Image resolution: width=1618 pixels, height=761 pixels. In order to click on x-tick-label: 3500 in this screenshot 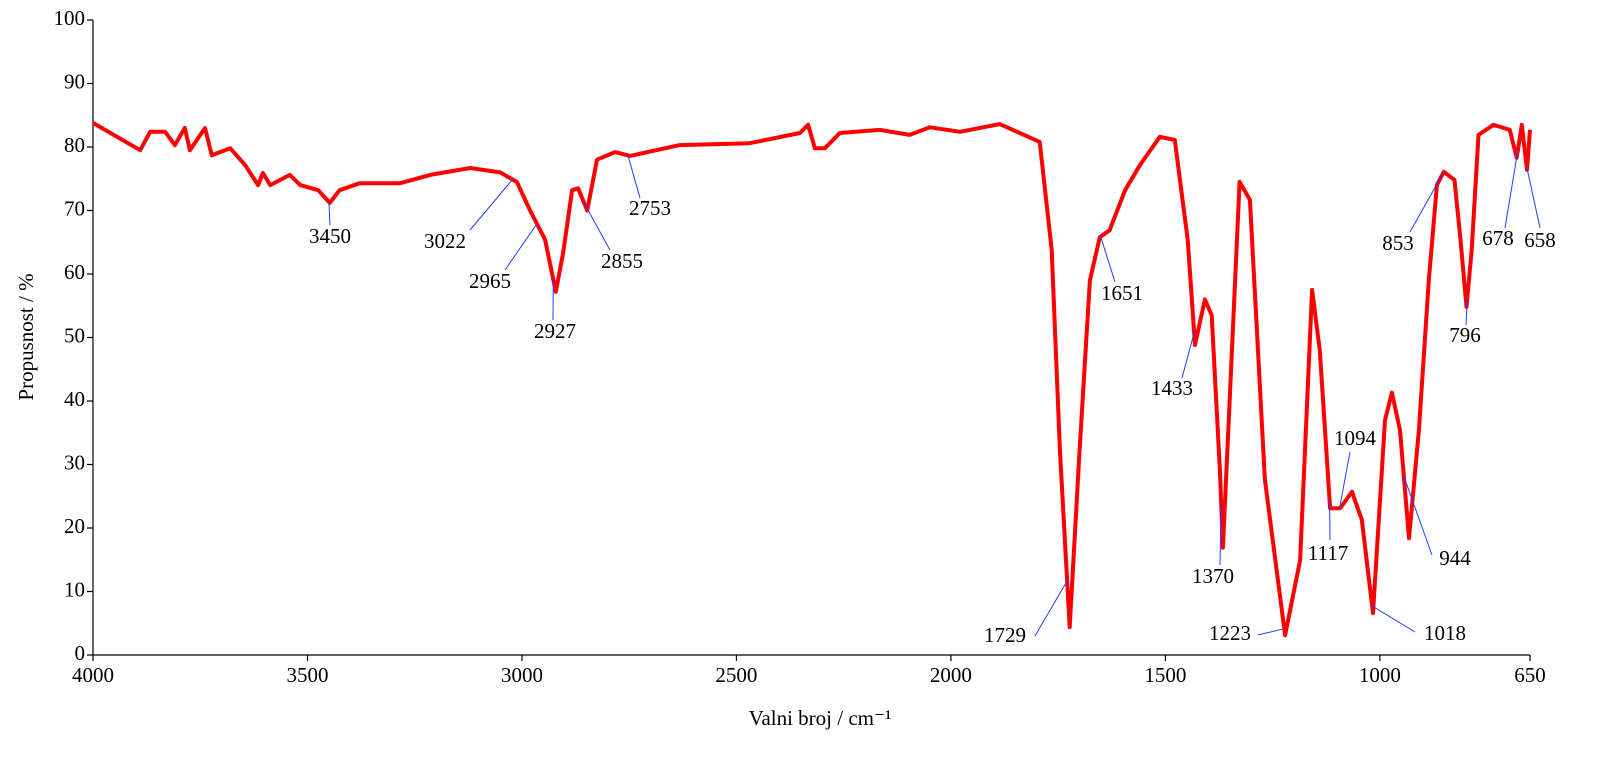, I will do `click(307, 675)`.